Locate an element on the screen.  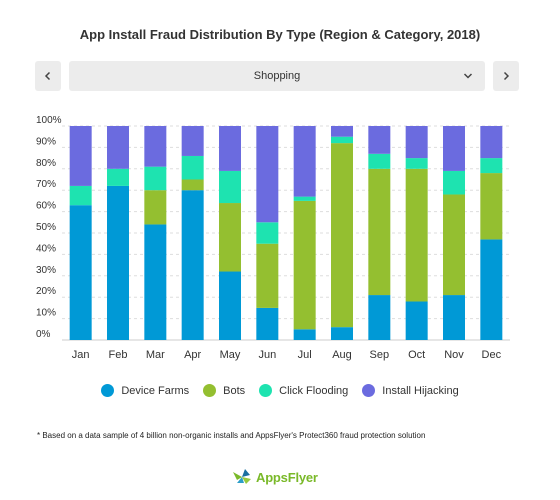
x-tick-label: Feb is located at coordinates (118, 355).